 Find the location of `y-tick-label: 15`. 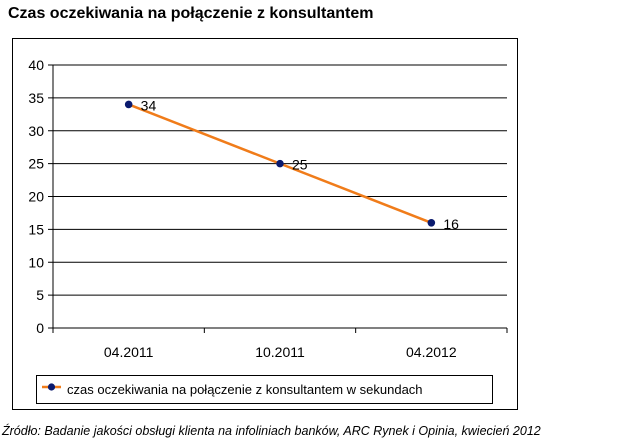

y-tick-label: 15 is located at coordinates (36, 229).